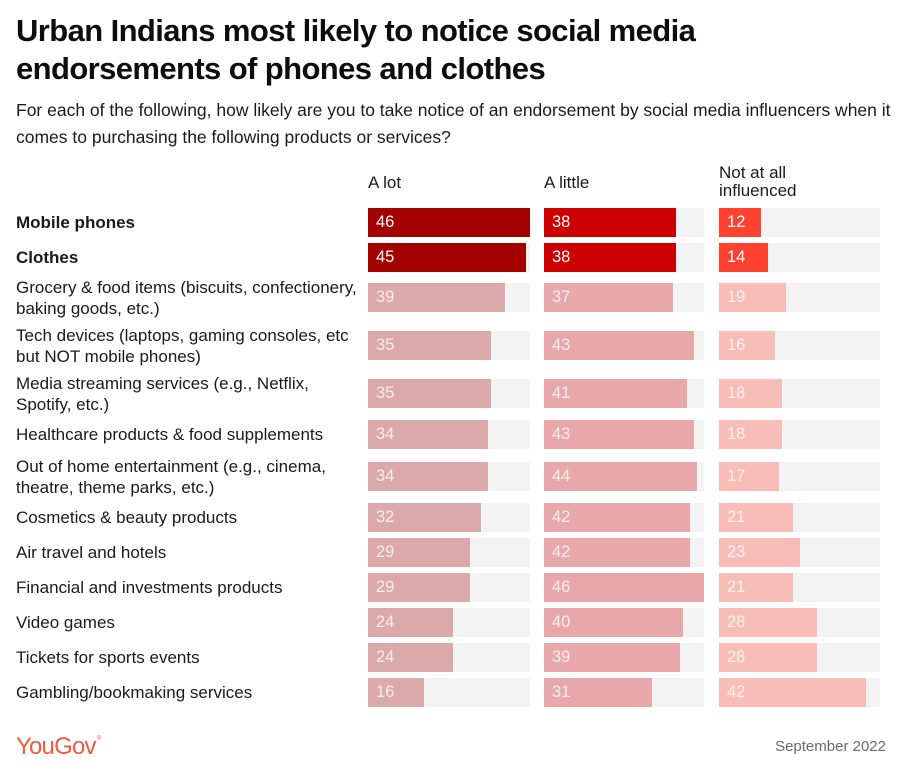  What do you see at coordinates (736, 222) in the screenshot?
I see `data-label: 12` at bounding box center [736, 222].